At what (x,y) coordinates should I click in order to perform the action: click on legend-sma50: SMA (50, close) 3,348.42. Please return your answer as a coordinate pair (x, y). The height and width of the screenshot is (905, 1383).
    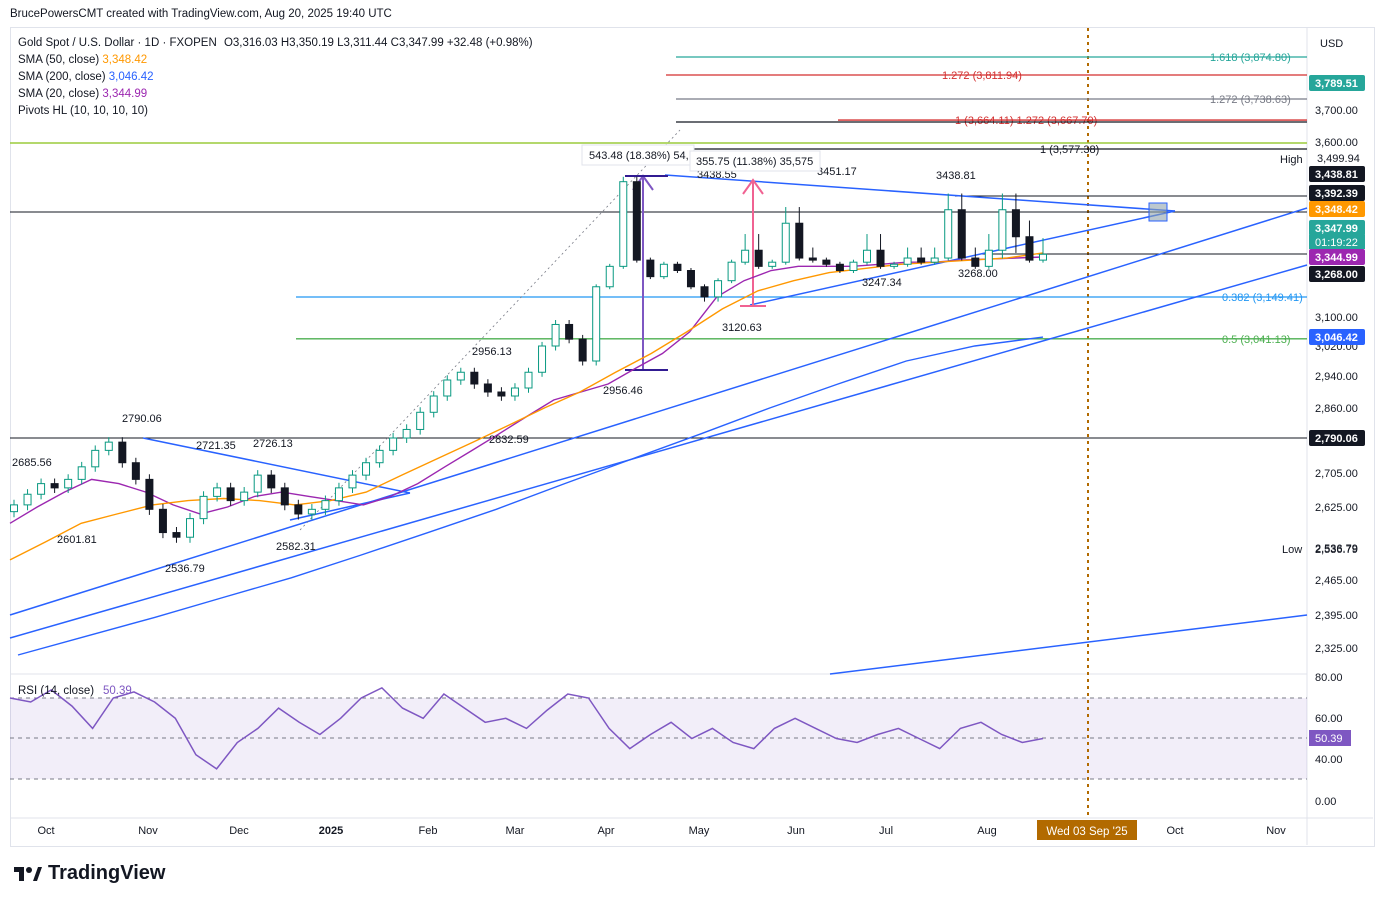
    Looking at the image, I should click on (275, 60).